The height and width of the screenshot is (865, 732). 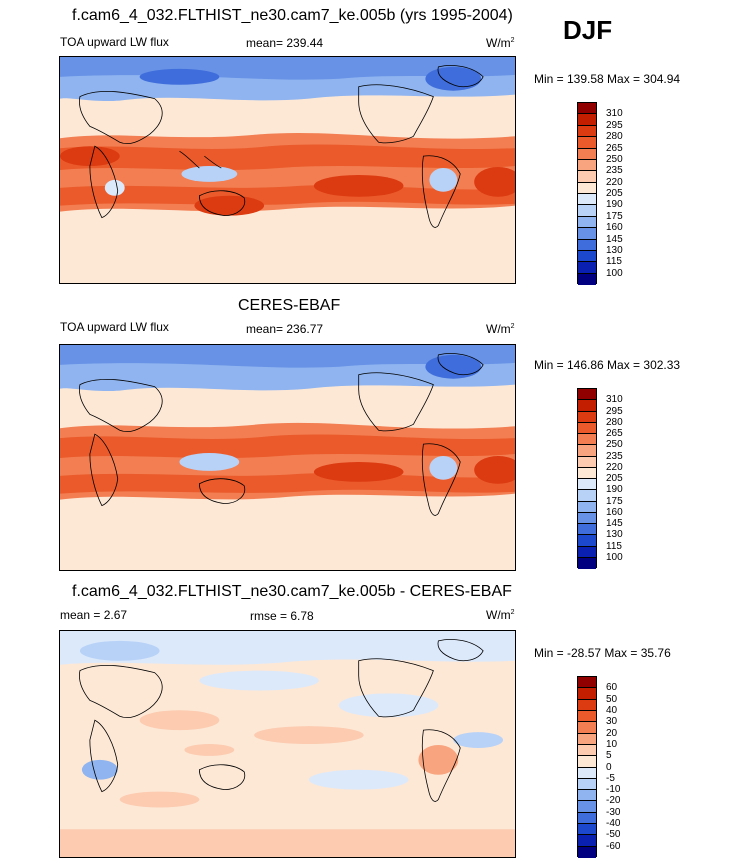 What do you see at coordinates (613, 835) in the screenshot?
I see `colorbar-tick-label: -50` at bounding box center [613, 835].